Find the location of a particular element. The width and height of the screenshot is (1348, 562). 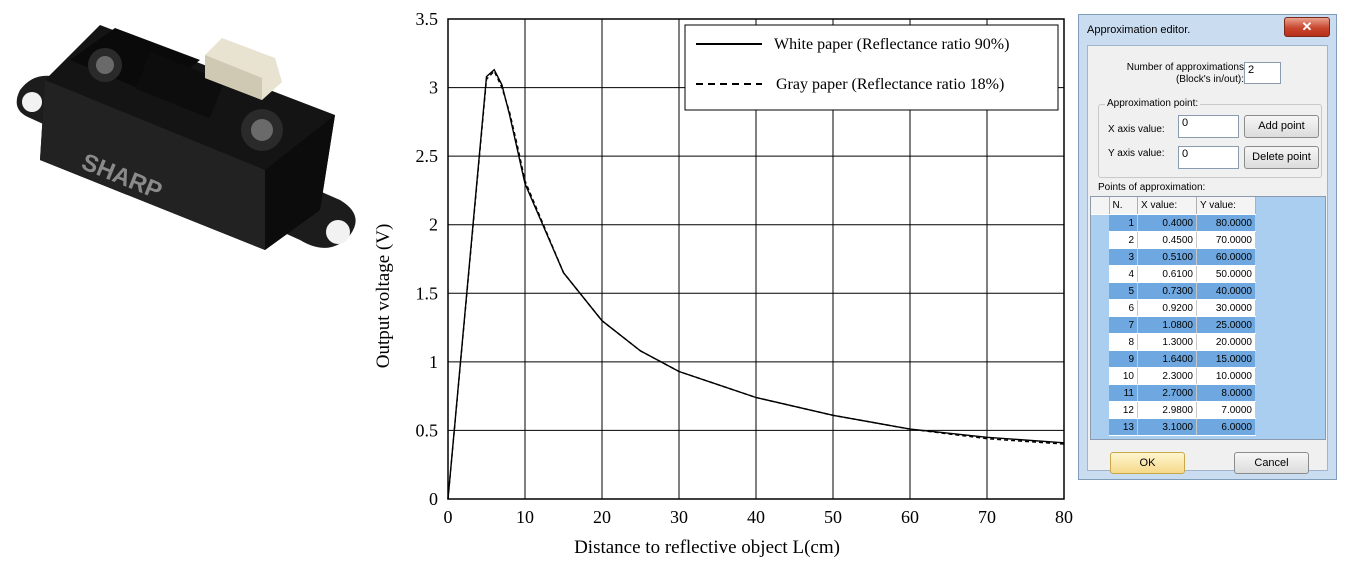

table-row: 2 0.4500 70.0000 is located at coordinates (1173, 240).